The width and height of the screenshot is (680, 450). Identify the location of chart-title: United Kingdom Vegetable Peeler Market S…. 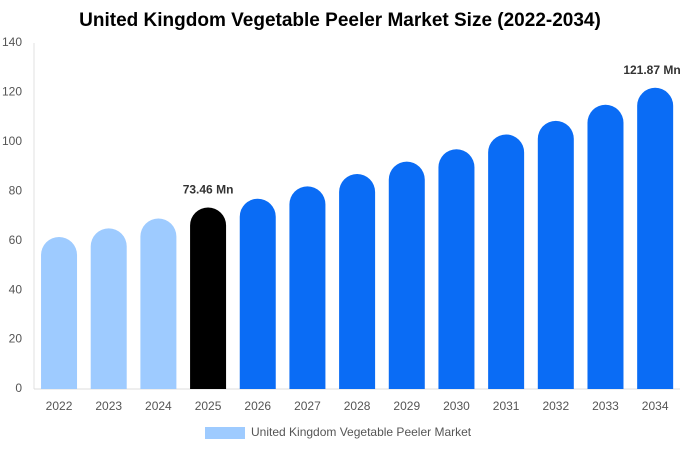
(340, 20).